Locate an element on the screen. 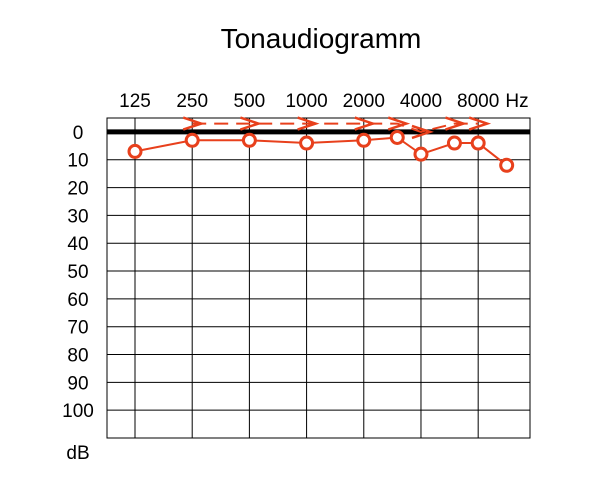  y-tick-label-70: 70 is located at coordinates (77, 328).